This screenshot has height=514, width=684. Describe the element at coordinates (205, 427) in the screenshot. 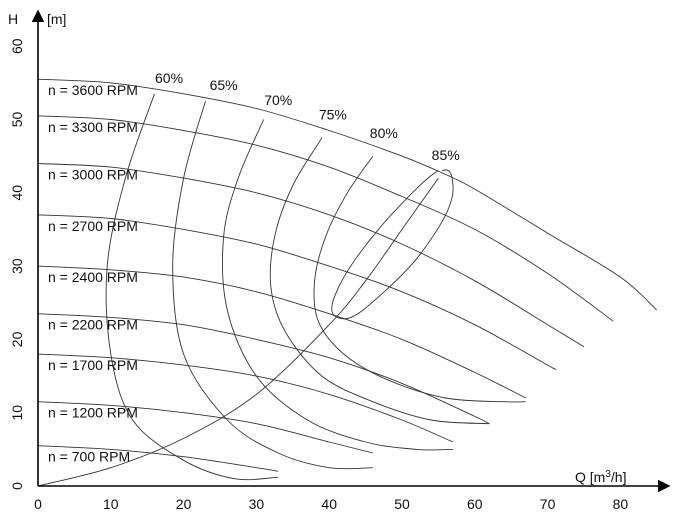

I see `speed-curve-n-1200-rpm` at that location.